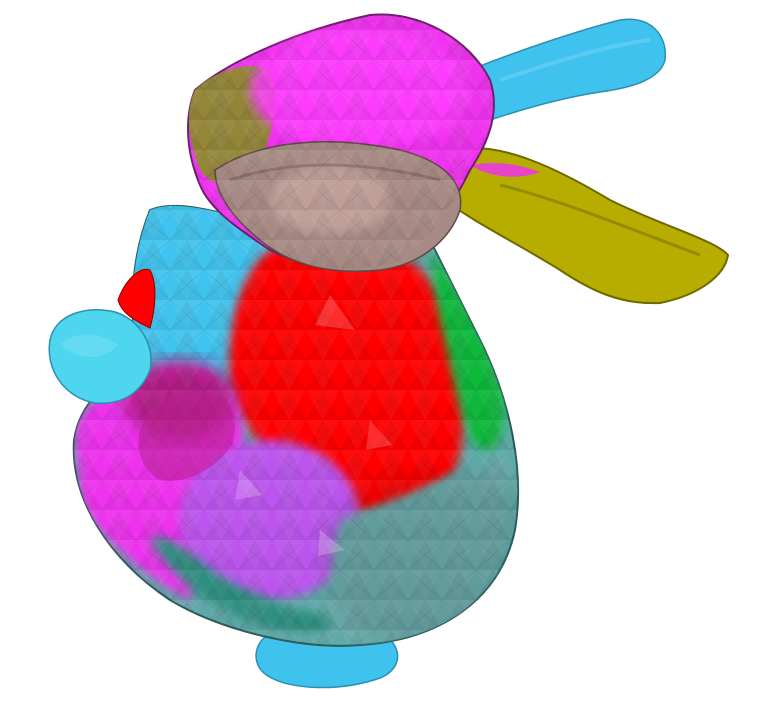  What do you see at coordinates (100, 356) in the screenshot?
I see `front-paw` at bounding box center [100, 356].